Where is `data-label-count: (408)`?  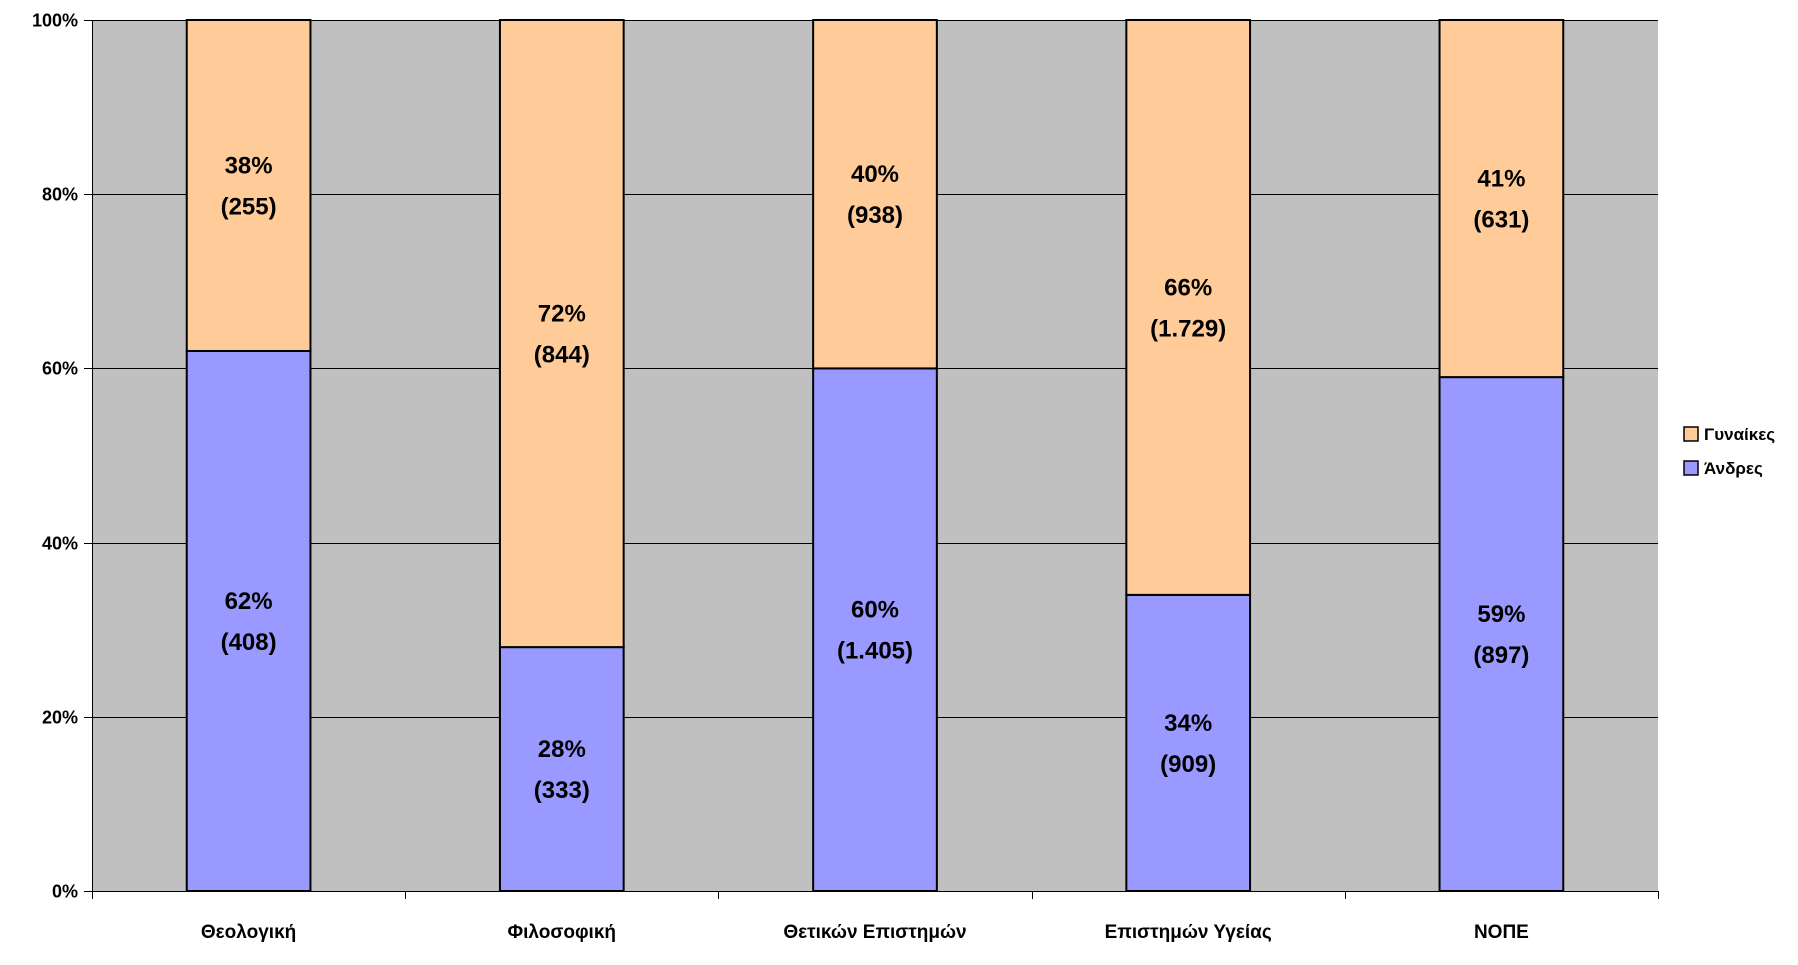
data-label-count: (408) is located at coordinates (249, 642).